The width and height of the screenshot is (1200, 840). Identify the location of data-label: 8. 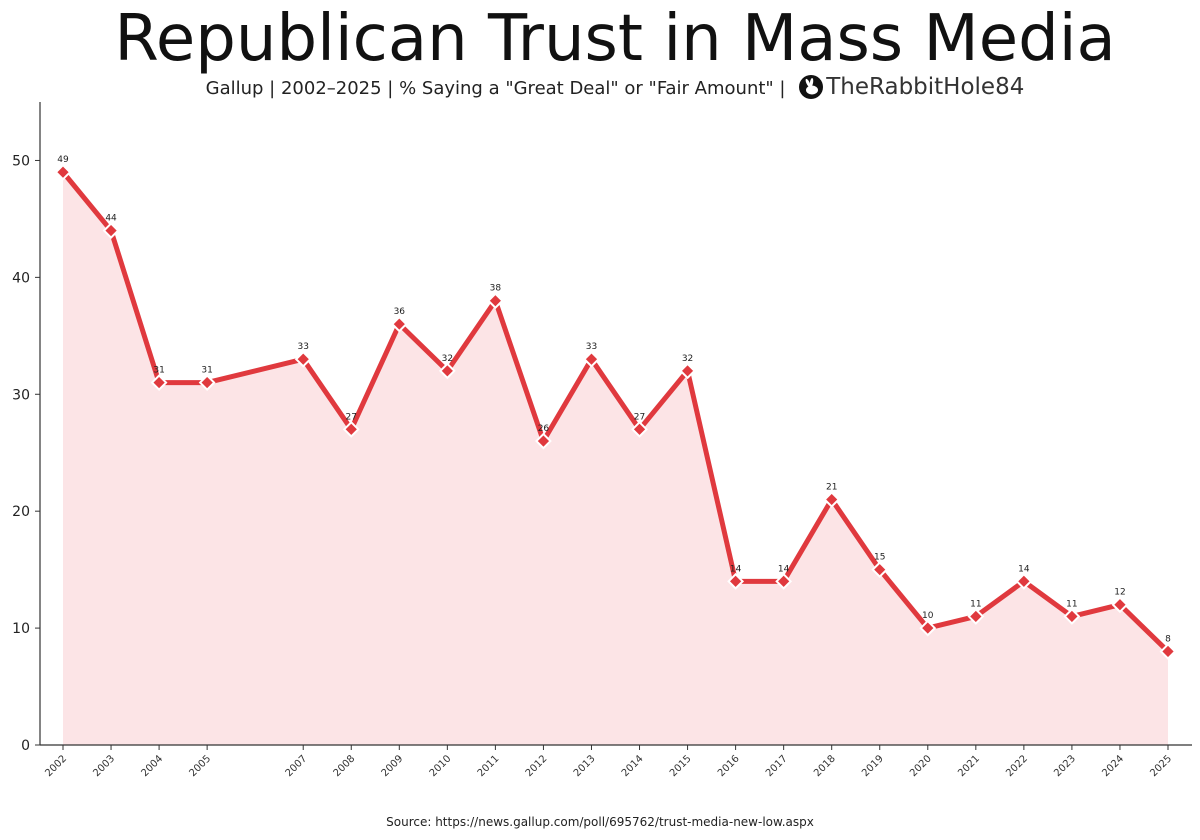
(1168, 639).